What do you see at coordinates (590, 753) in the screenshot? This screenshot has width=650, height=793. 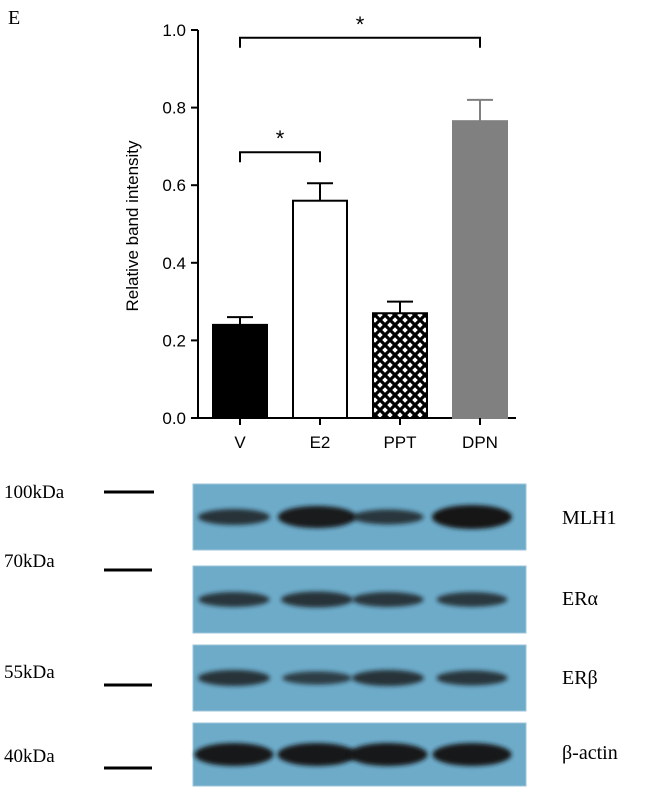 I see `blot-row-label: β-actin` at bounding box center [590, 753].